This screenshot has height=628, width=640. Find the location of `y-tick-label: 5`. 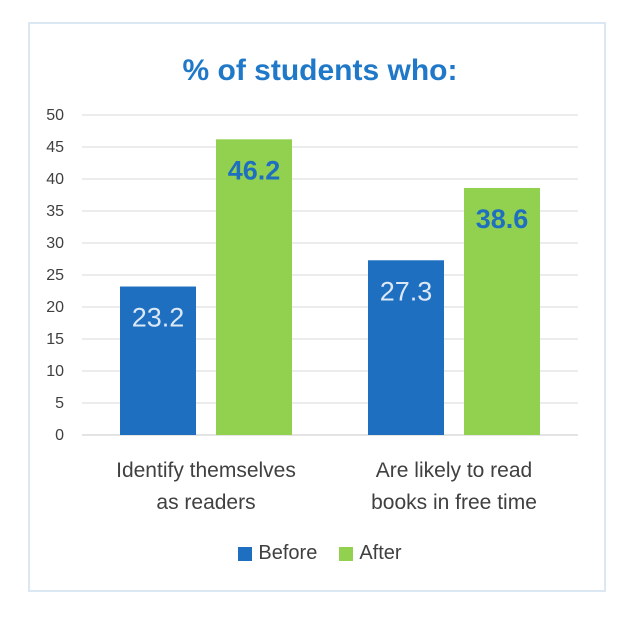

y-tick-label: 5 is located at coordinates (59, 403).